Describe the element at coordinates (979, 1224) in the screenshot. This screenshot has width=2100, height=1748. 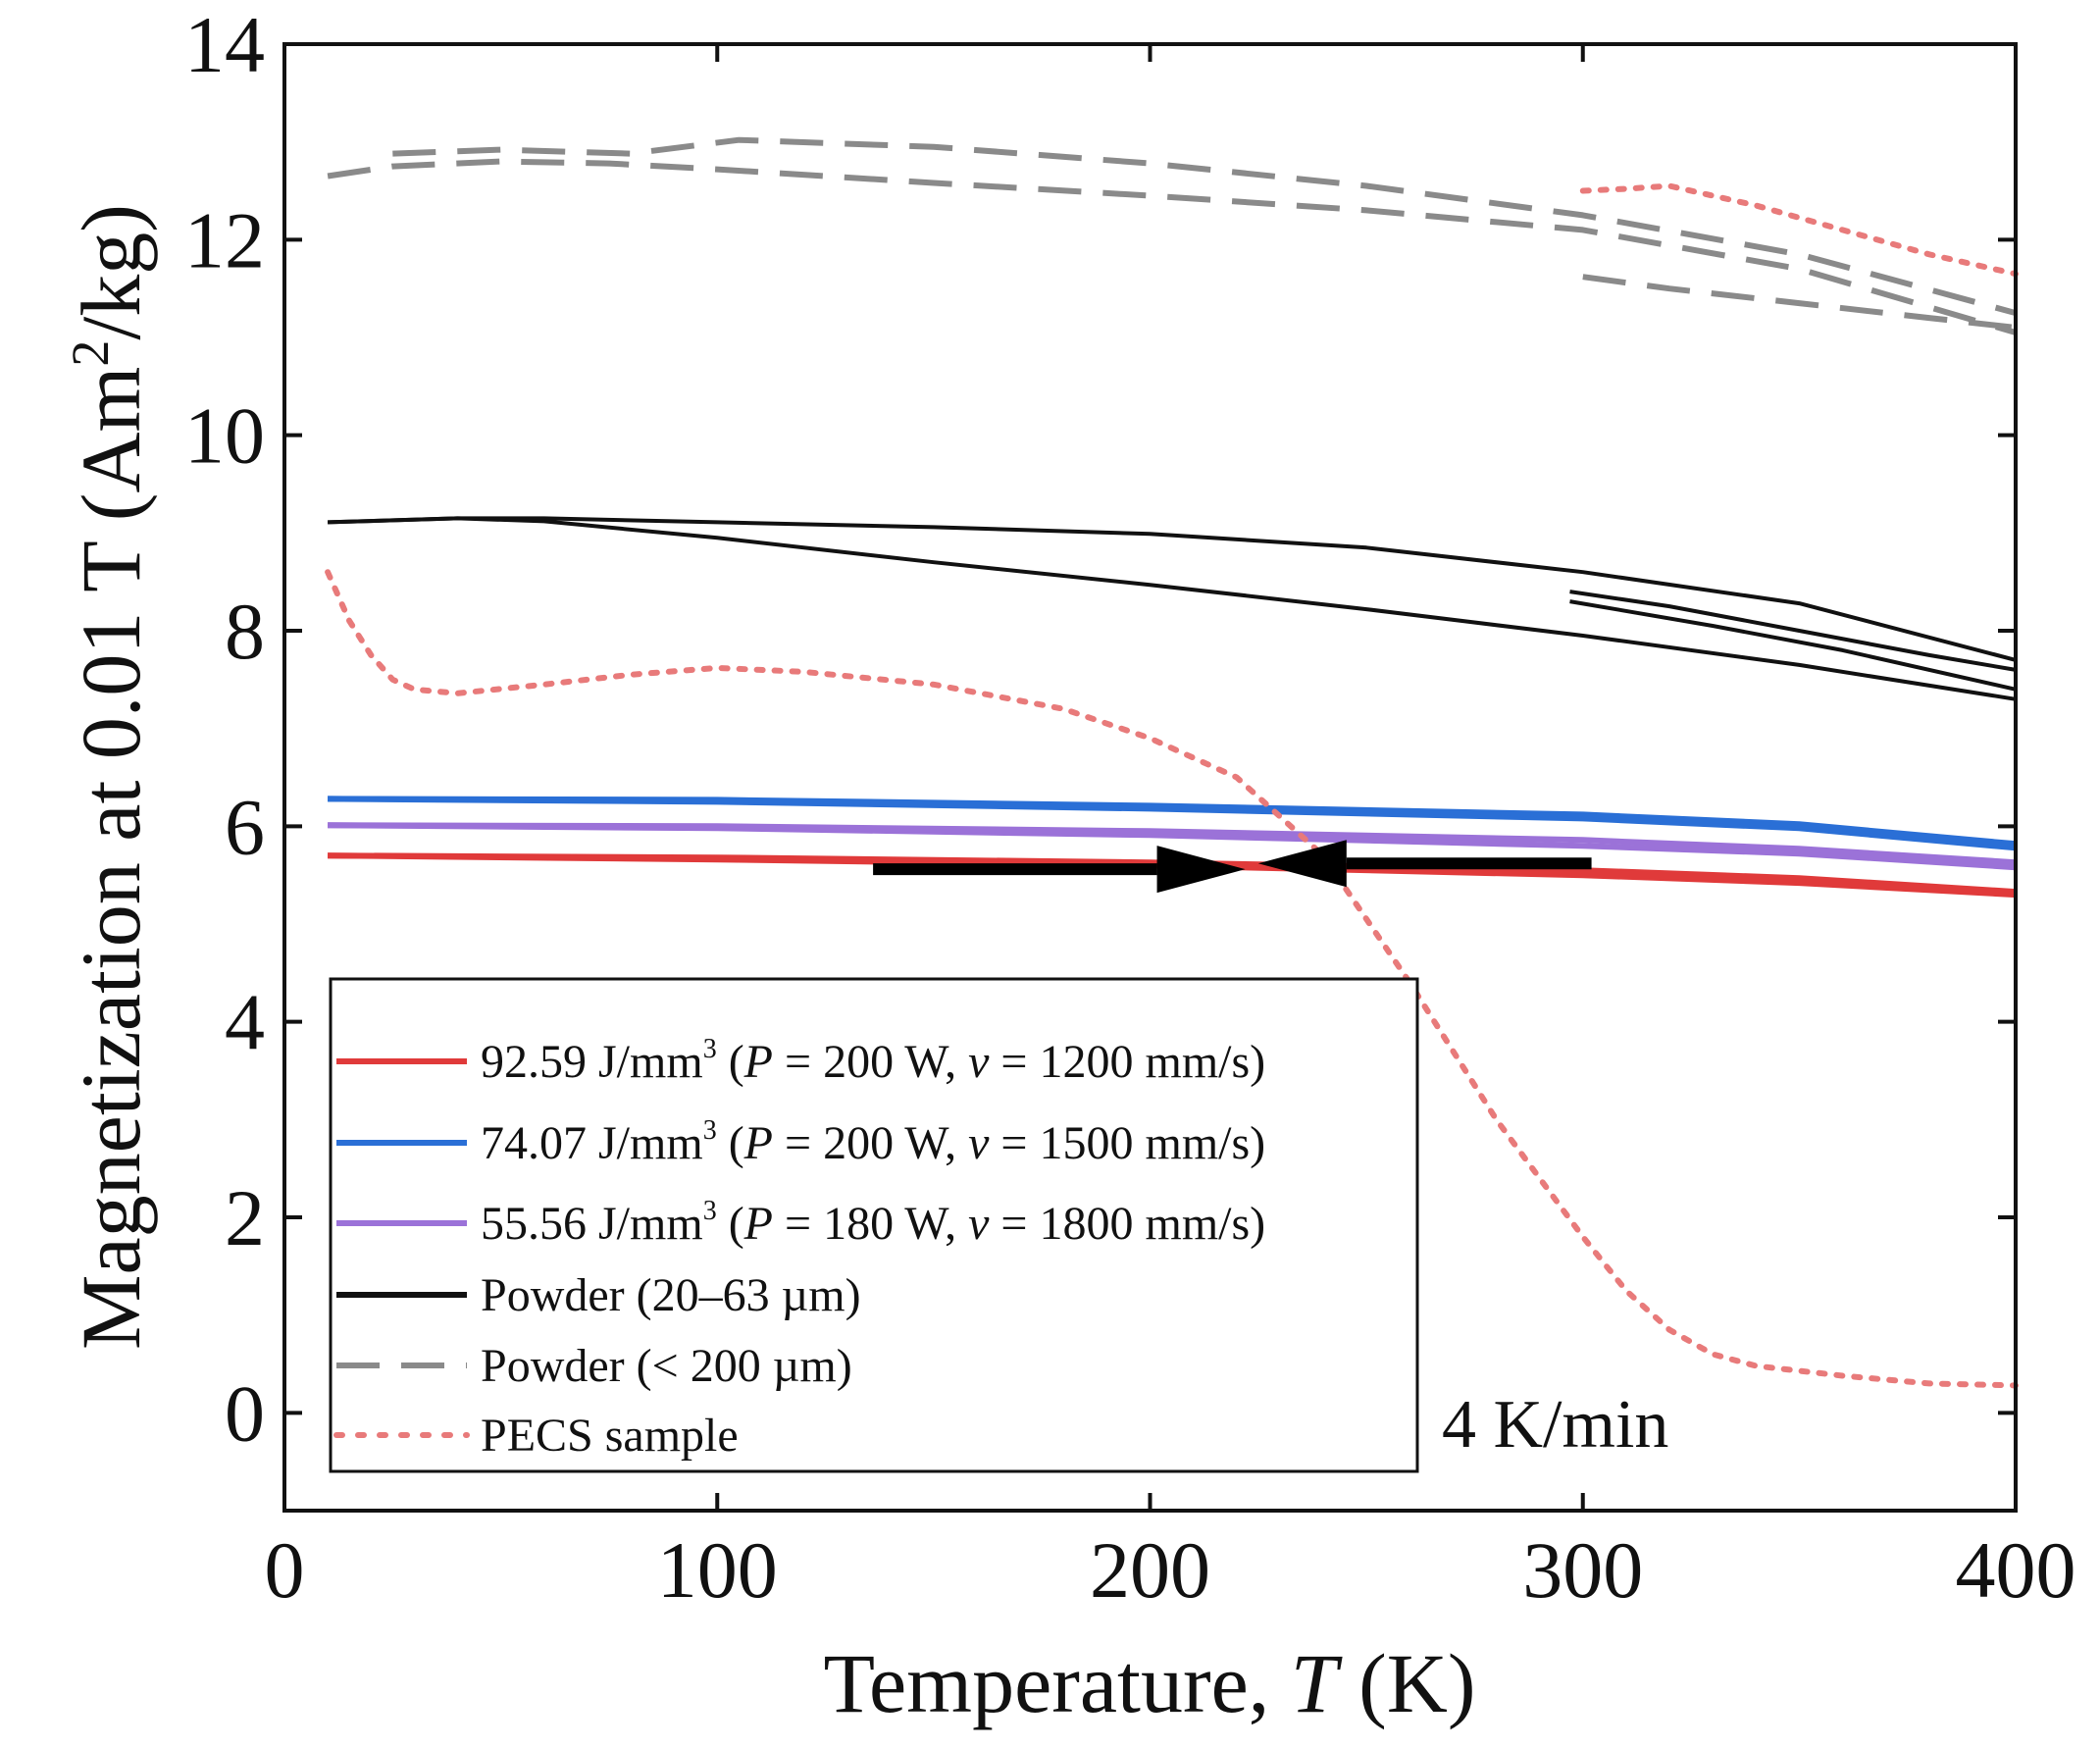
I see `legend-purple-v: v` at that location.